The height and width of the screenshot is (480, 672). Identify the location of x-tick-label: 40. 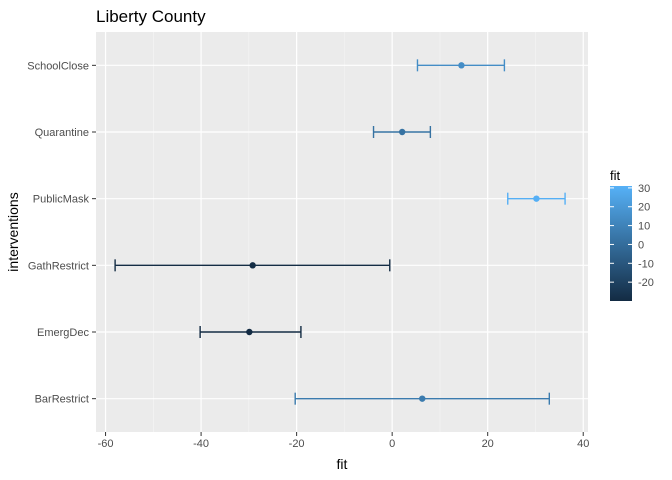
(583, 444).